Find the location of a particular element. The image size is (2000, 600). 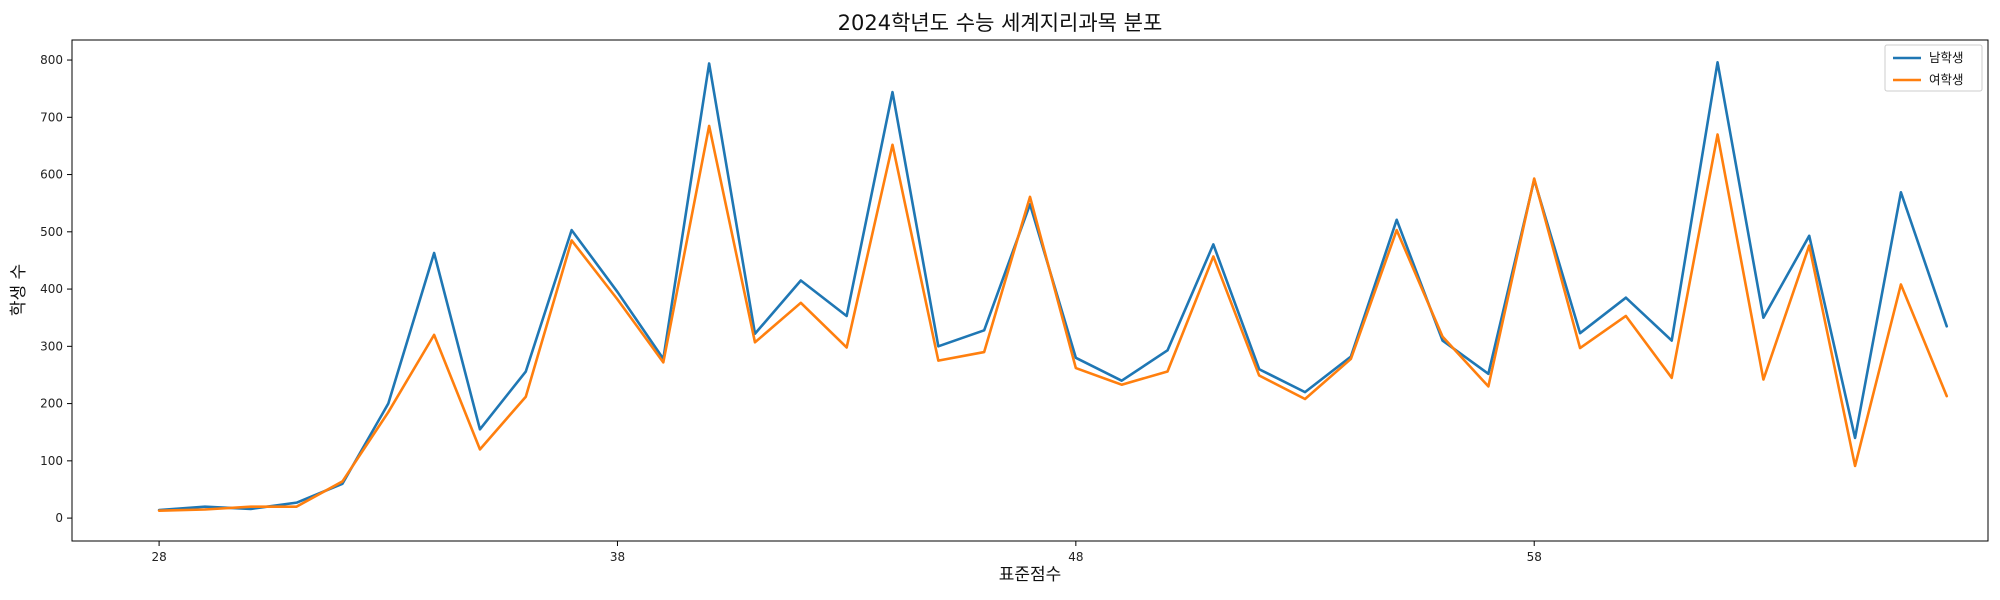

y-tick-label: 700 is located at coordinates (51, 117).